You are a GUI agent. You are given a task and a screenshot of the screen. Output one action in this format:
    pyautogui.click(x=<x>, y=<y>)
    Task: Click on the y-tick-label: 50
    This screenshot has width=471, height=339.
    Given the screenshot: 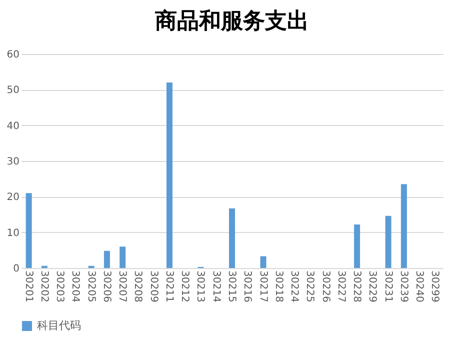 What is the action you would take?
    pyautogui.click(x=13, y=90)
    